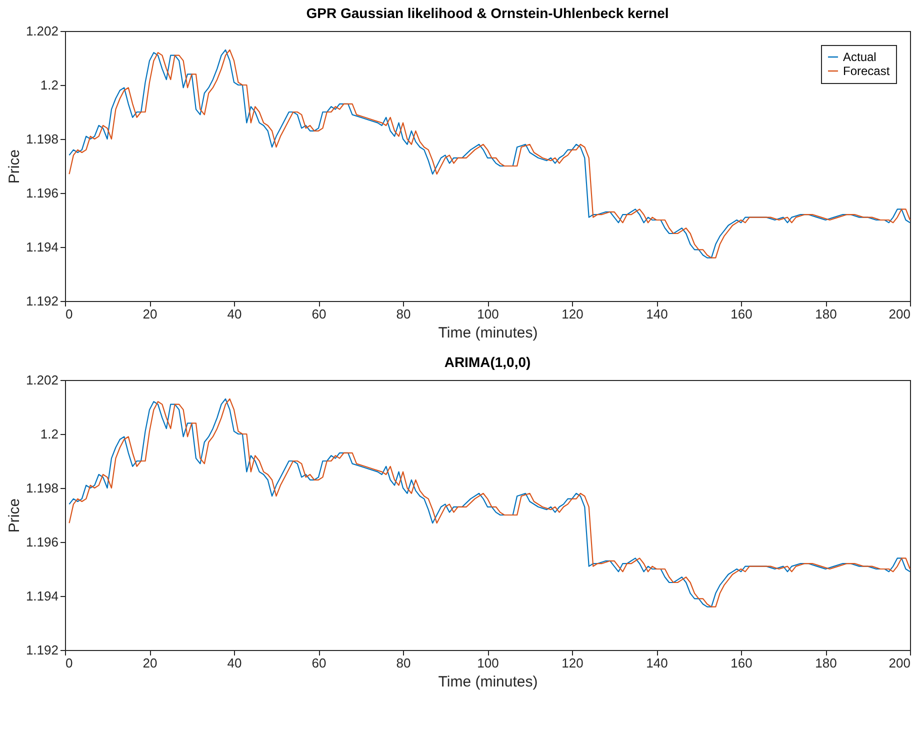  I want to click on chart-title: ARIMA(1,0,0), so click(487, 362).